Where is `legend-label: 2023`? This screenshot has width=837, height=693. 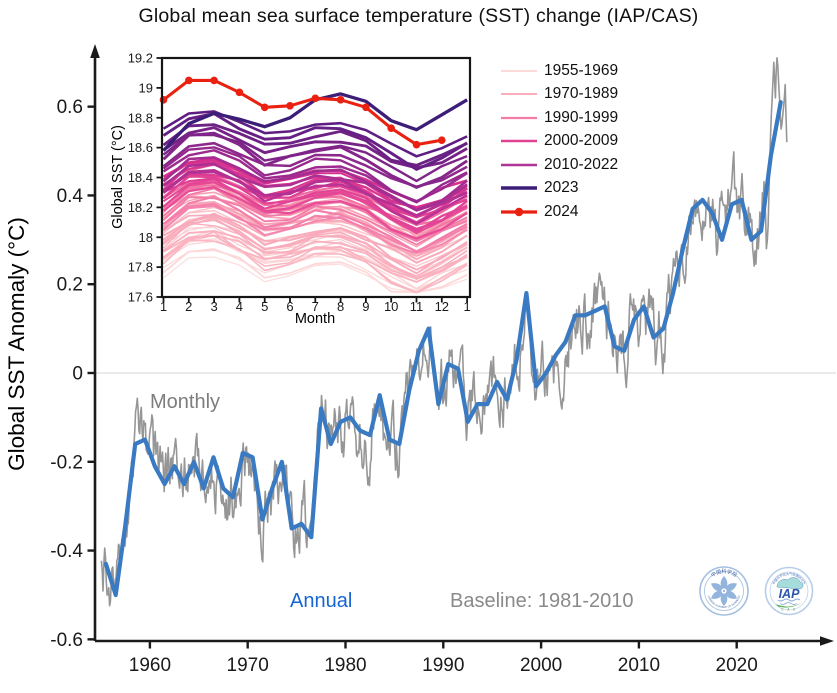
legend-label: 2023 is located at coordinates (561, 188).